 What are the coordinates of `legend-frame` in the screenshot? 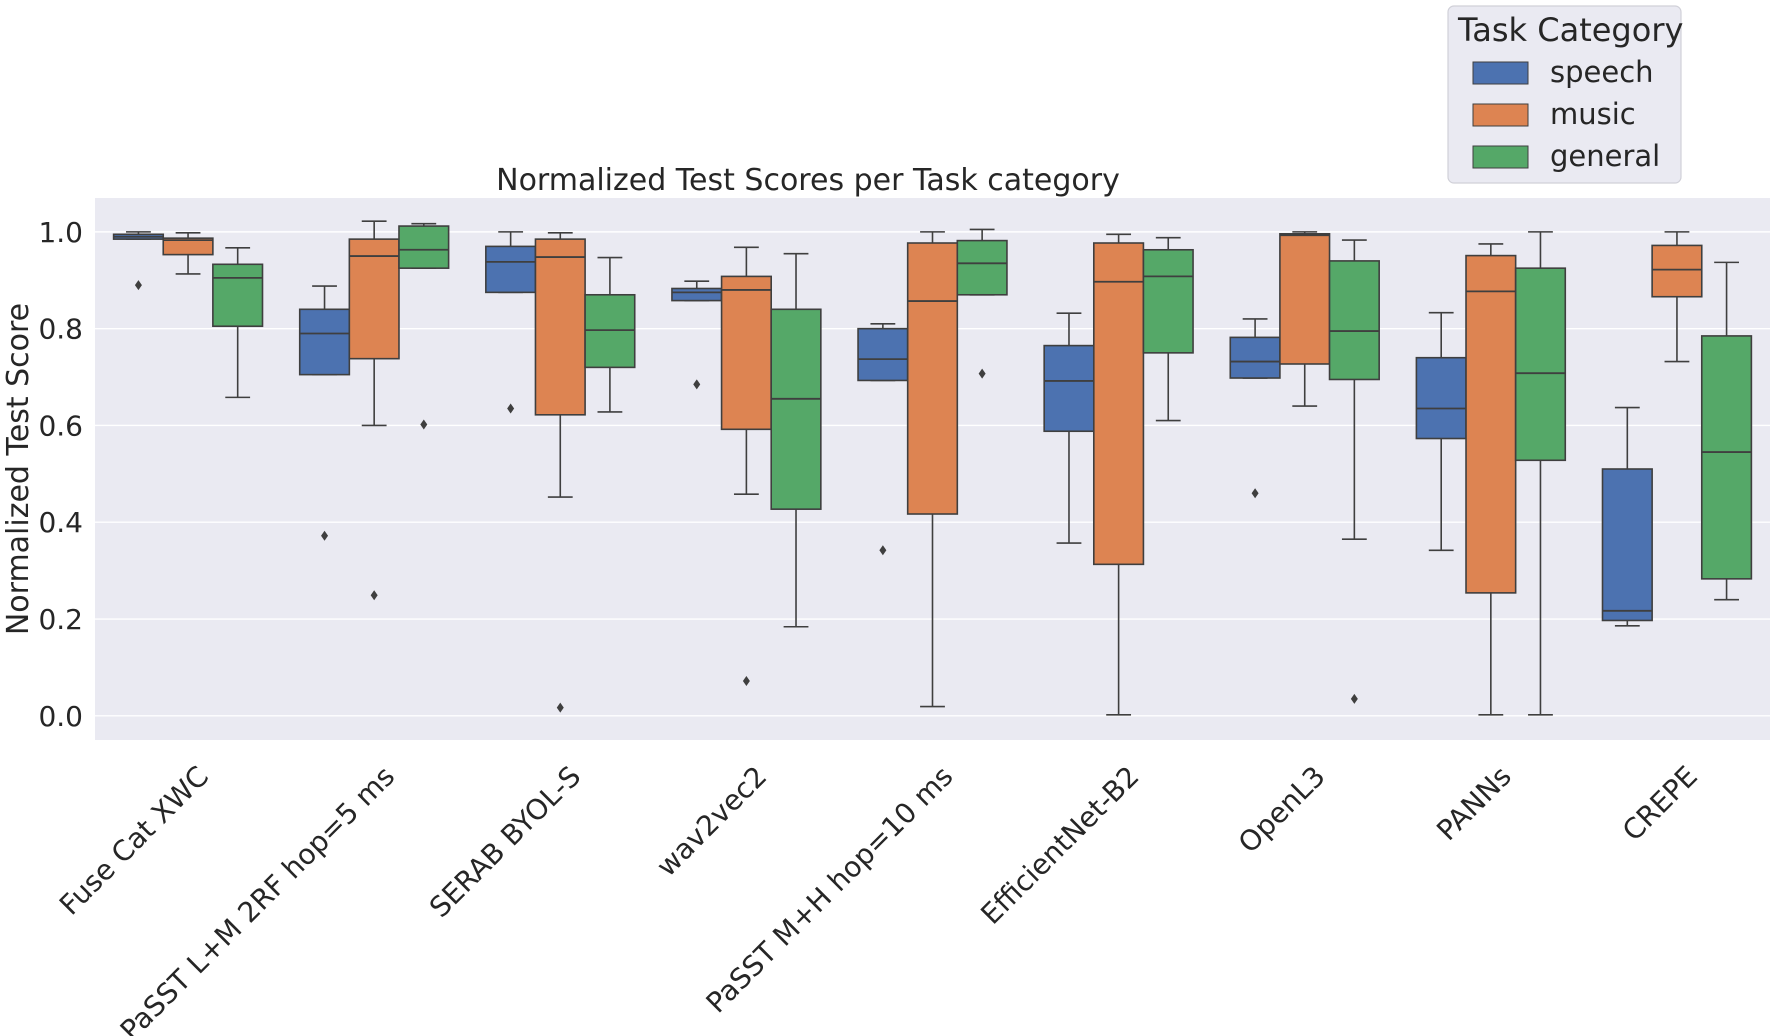 It's located at (1564, 94).